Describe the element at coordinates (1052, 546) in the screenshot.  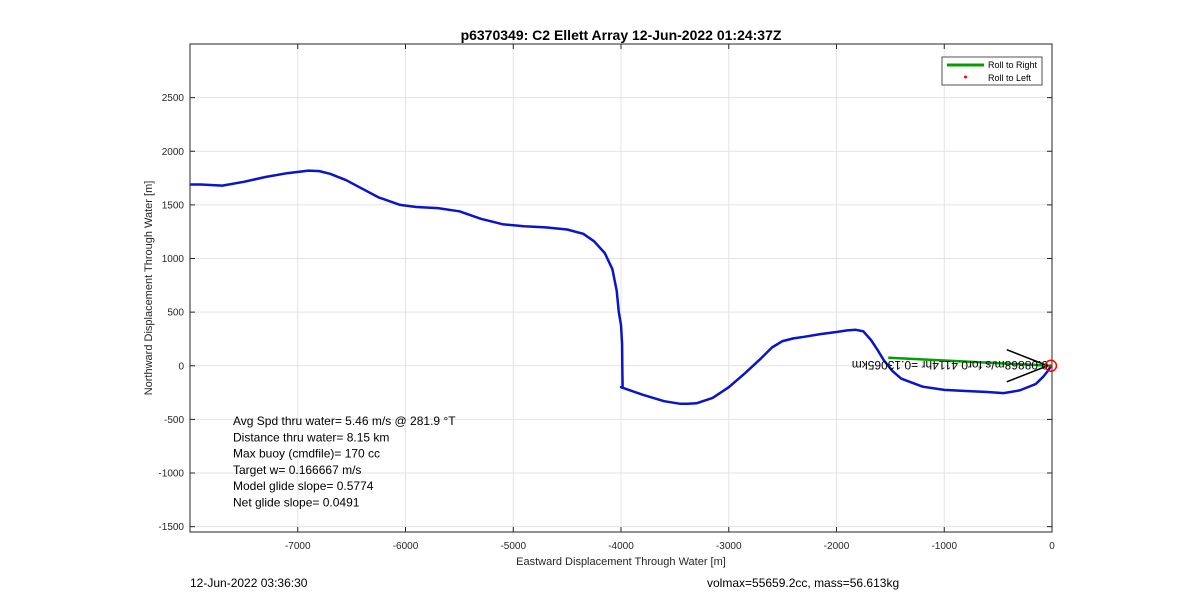
I see `x-tick-label: 0` at that location.